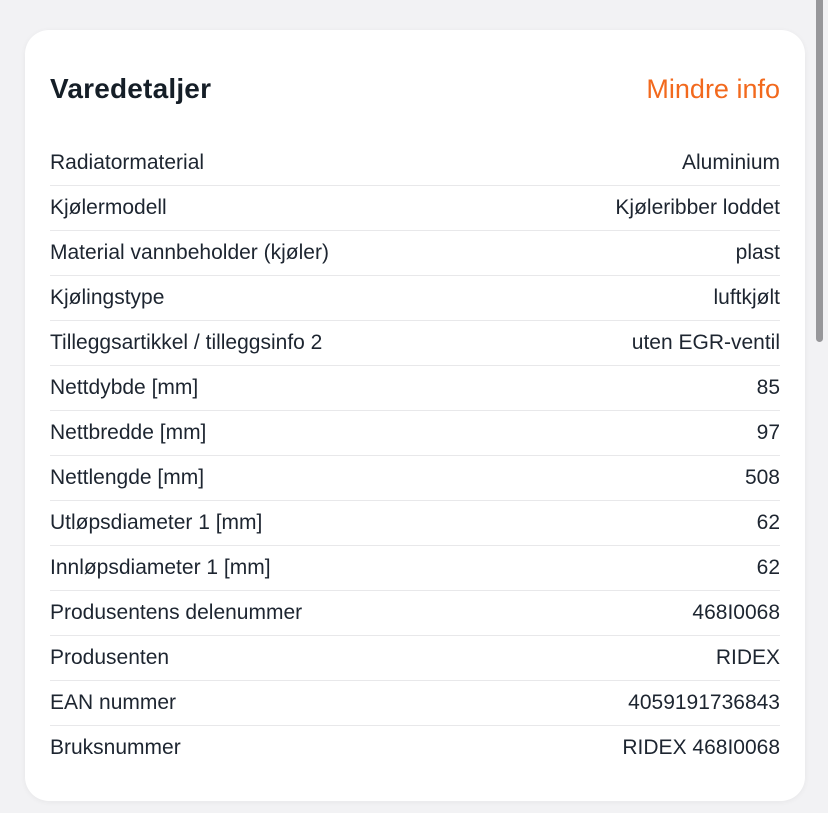  I want to click on spec-value: 85, so click(768, 387).